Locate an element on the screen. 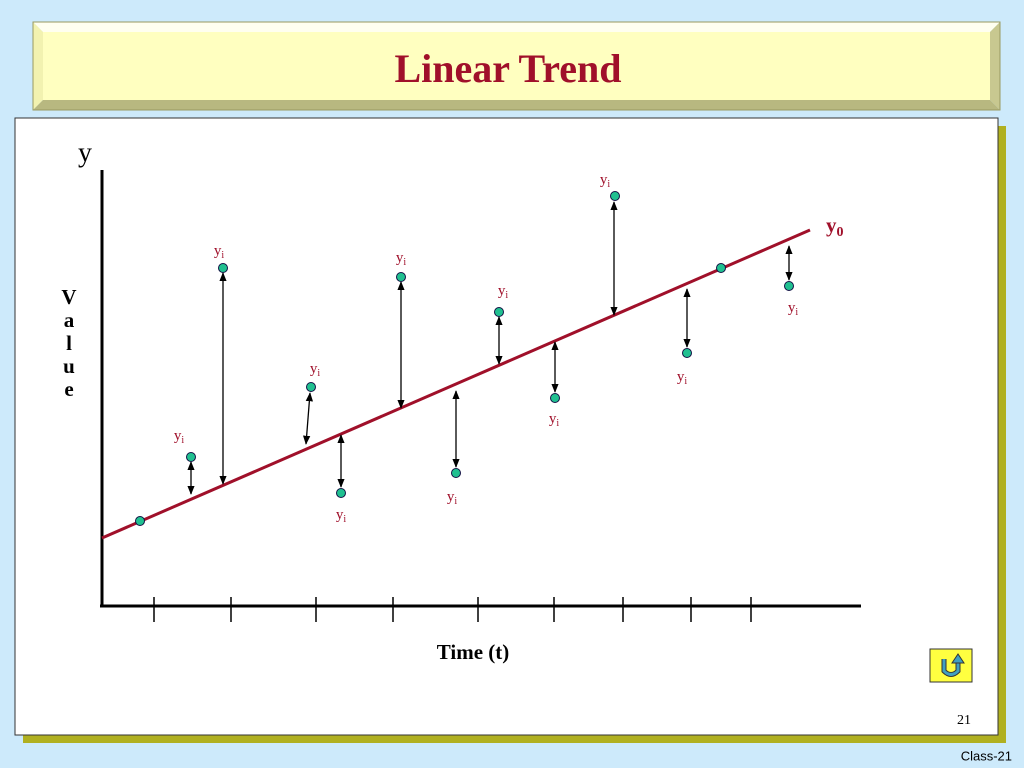  trend-label: y0 is located at coordinates (835, 226).